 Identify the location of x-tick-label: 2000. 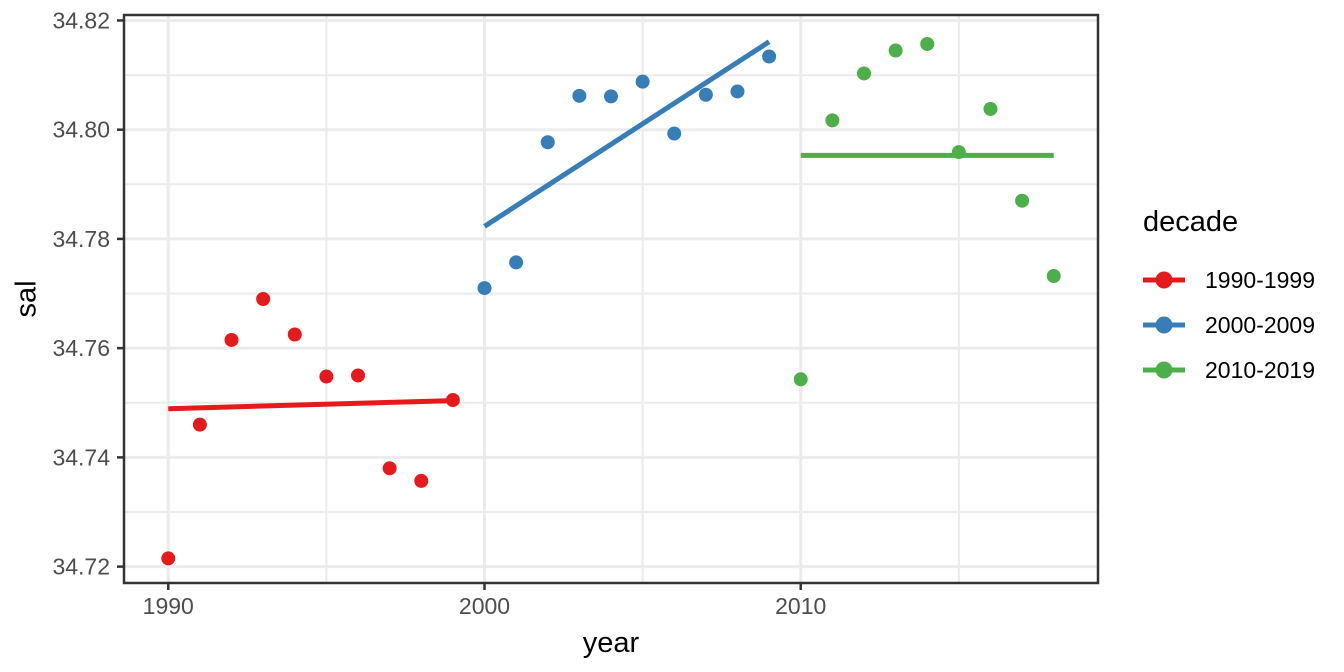
(484, 606).